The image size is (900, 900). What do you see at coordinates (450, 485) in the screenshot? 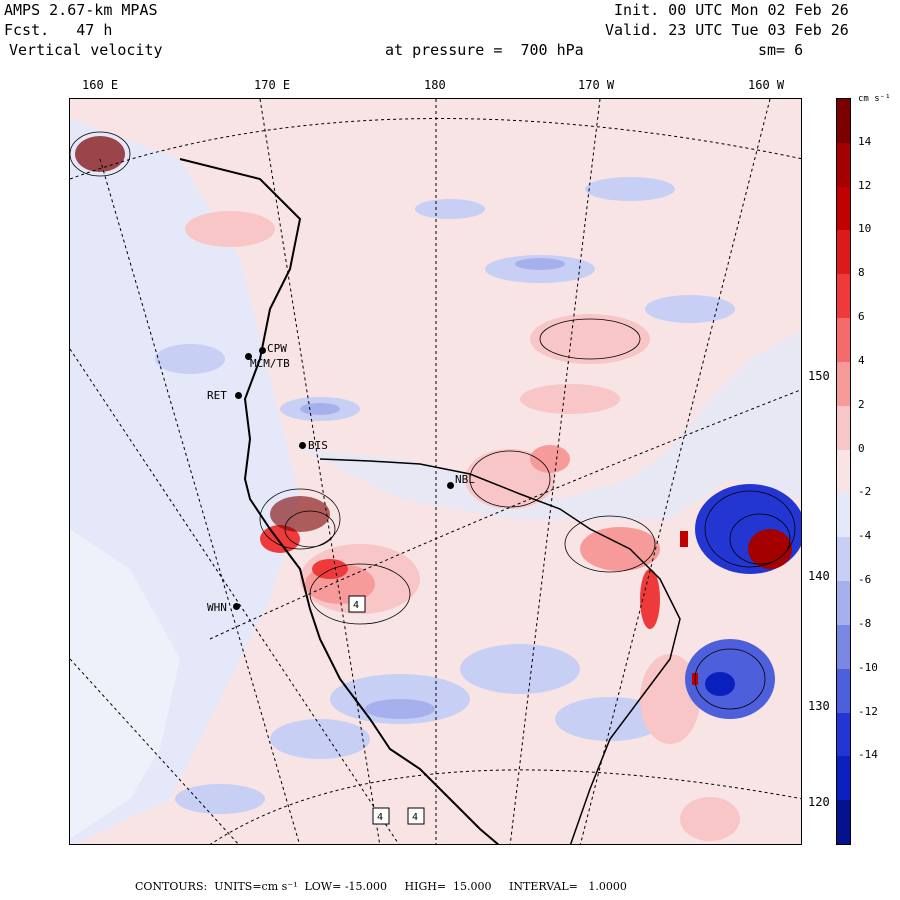
I see `station-dot-nbl` at bounding box center [450, 485].